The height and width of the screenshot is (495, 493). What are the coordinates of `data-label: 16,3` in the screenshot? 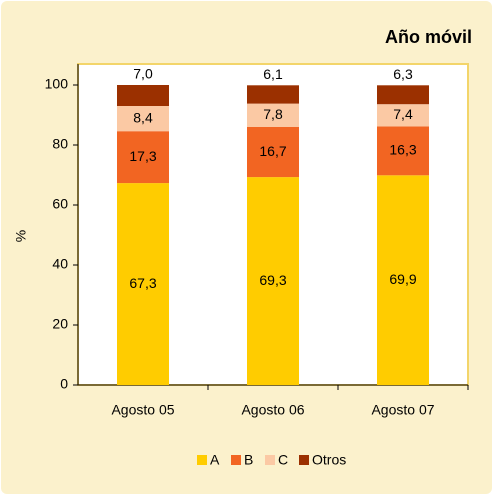 It's located at (402, 150).